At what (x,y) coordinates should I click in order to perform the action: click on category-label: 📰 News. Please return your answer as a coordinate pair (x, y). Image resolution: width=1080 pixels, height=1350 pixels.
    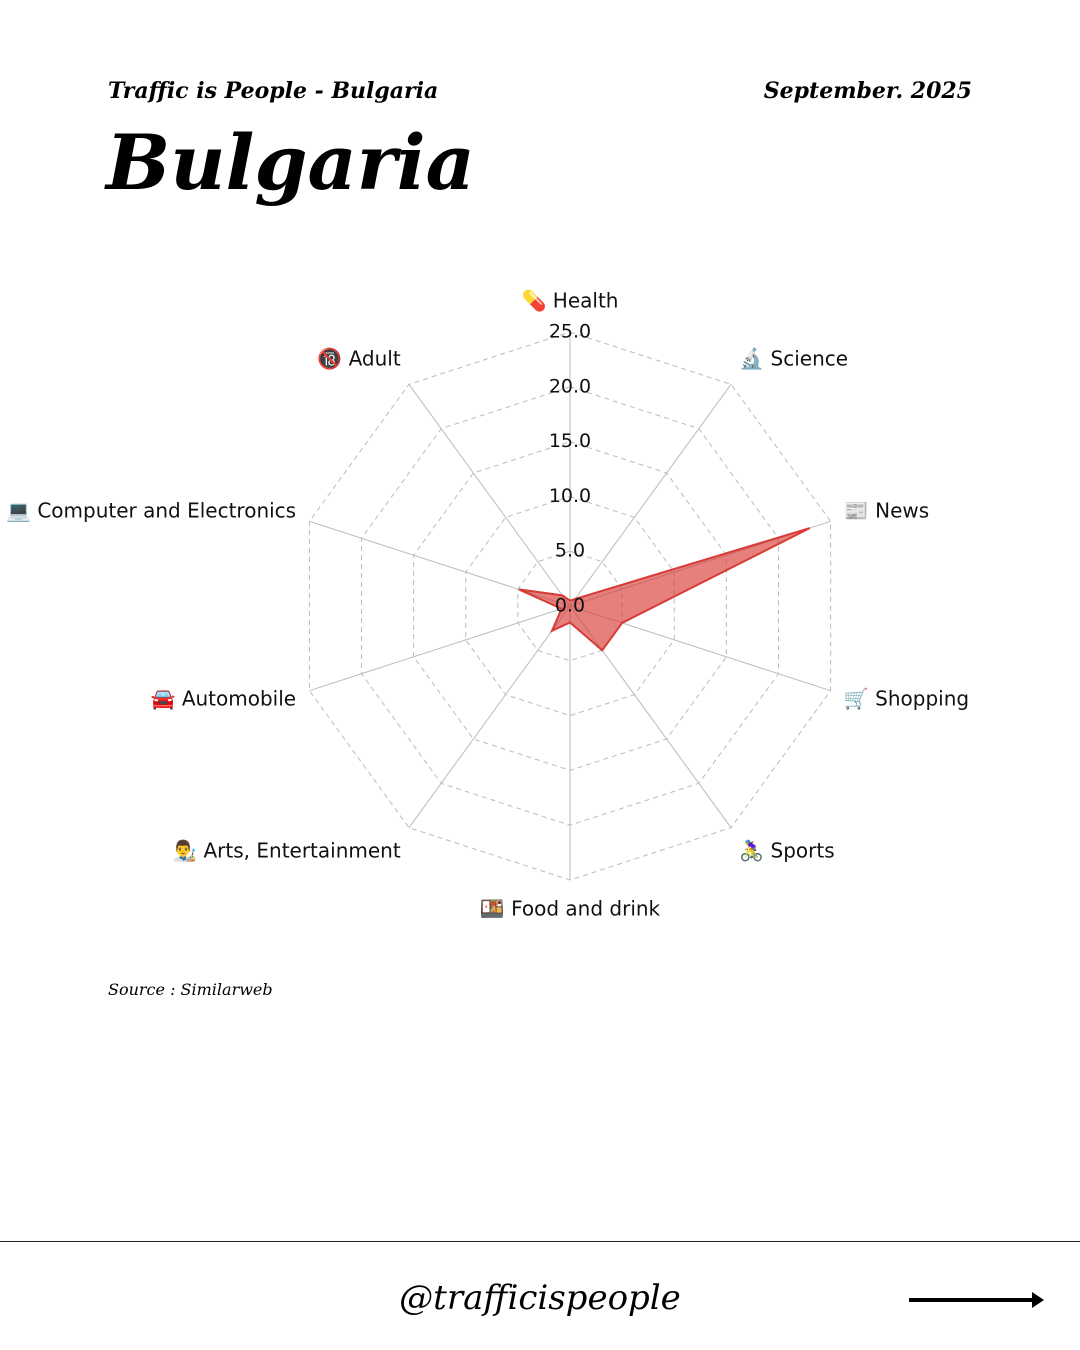
    Looking at the image, I should click on (886, 511).